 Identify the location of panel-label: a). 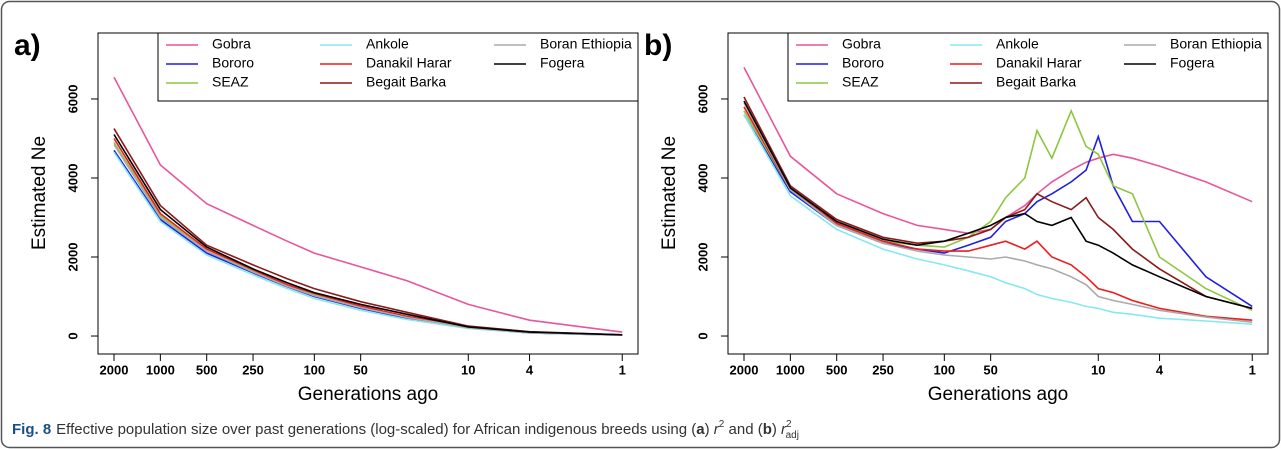
(27, 45).